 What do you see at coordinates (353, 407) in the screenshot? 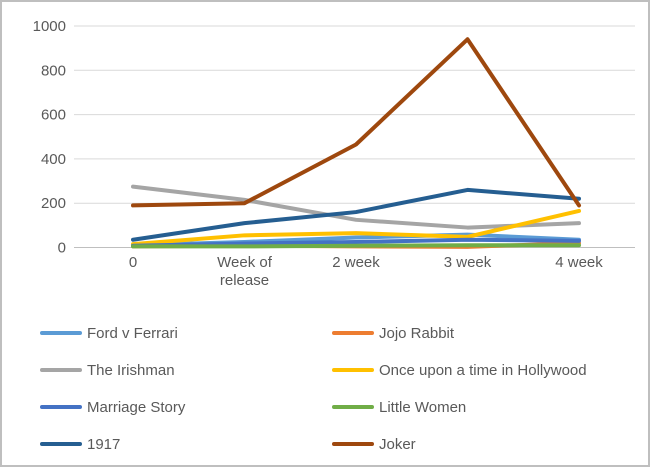
I see `legend-swatch-little-women` at bounding box center [353, 407].